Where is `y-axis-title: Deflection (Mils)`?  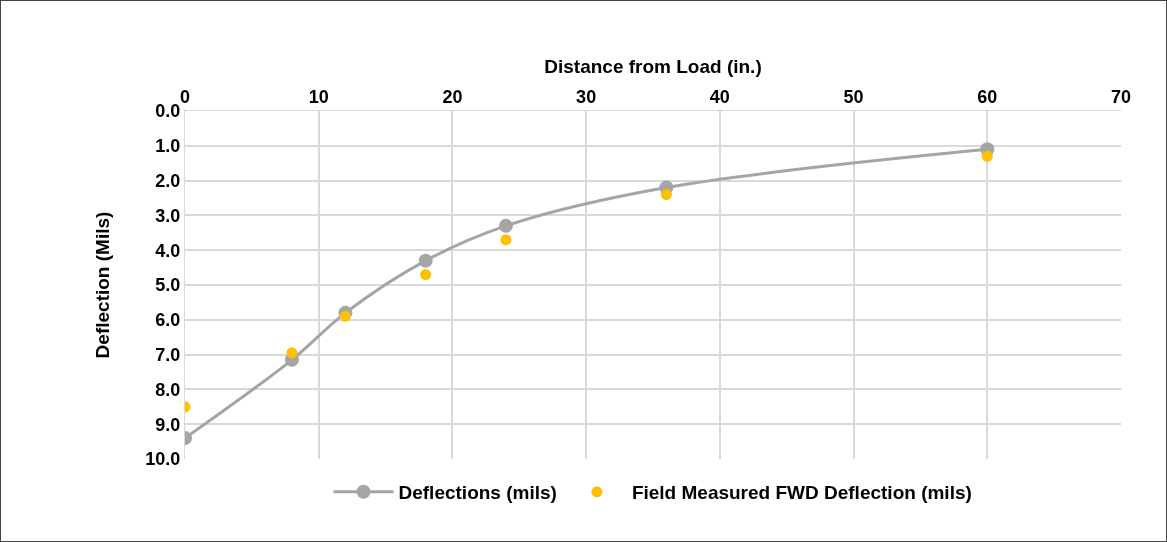
y-axis-title: Deflection (Mils) is located at coordinates (103, 285).